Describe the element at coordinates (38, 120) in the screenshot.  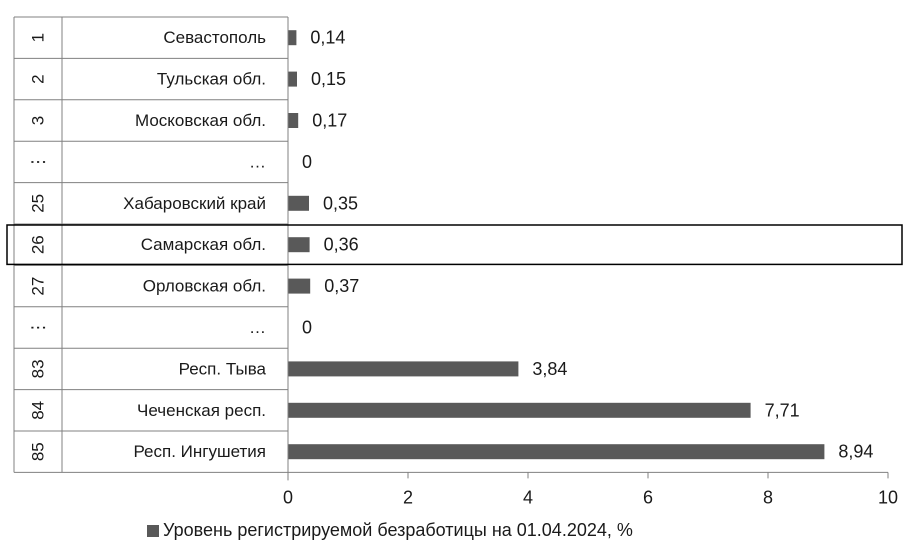
I see `rank-label: 3` at that location.